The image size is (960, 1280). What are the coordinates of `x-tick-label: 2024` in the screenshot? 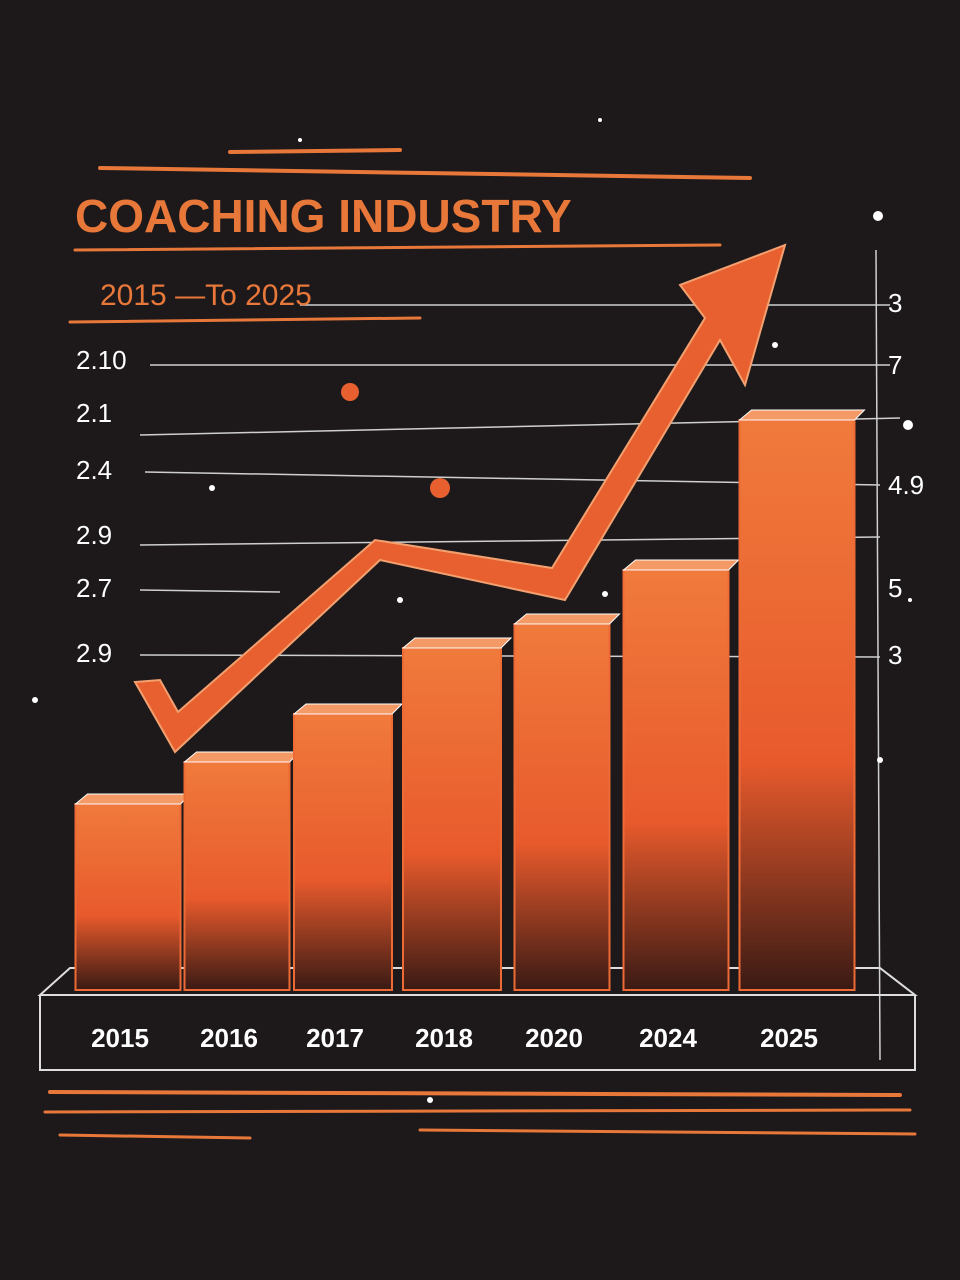 It's located at (668, 1038).